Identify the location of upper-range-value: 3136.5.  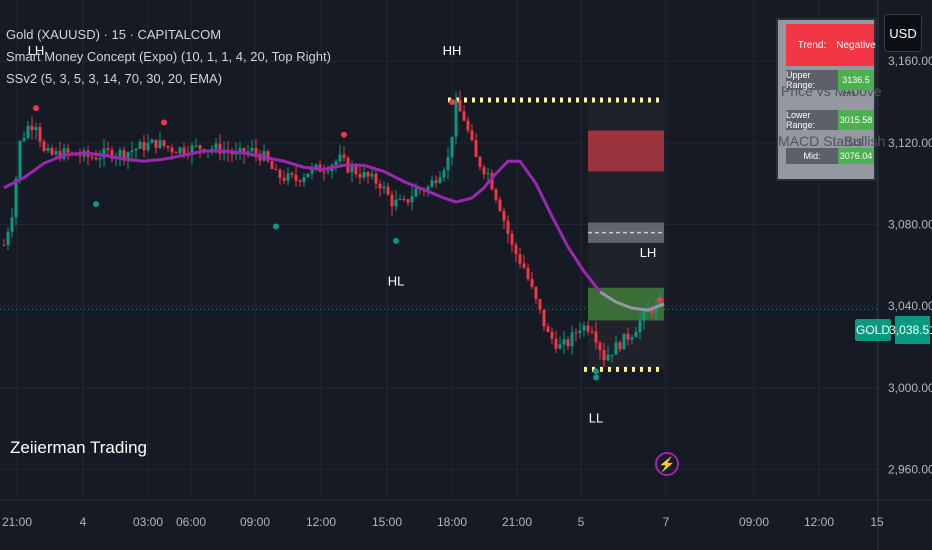
(856, 80).